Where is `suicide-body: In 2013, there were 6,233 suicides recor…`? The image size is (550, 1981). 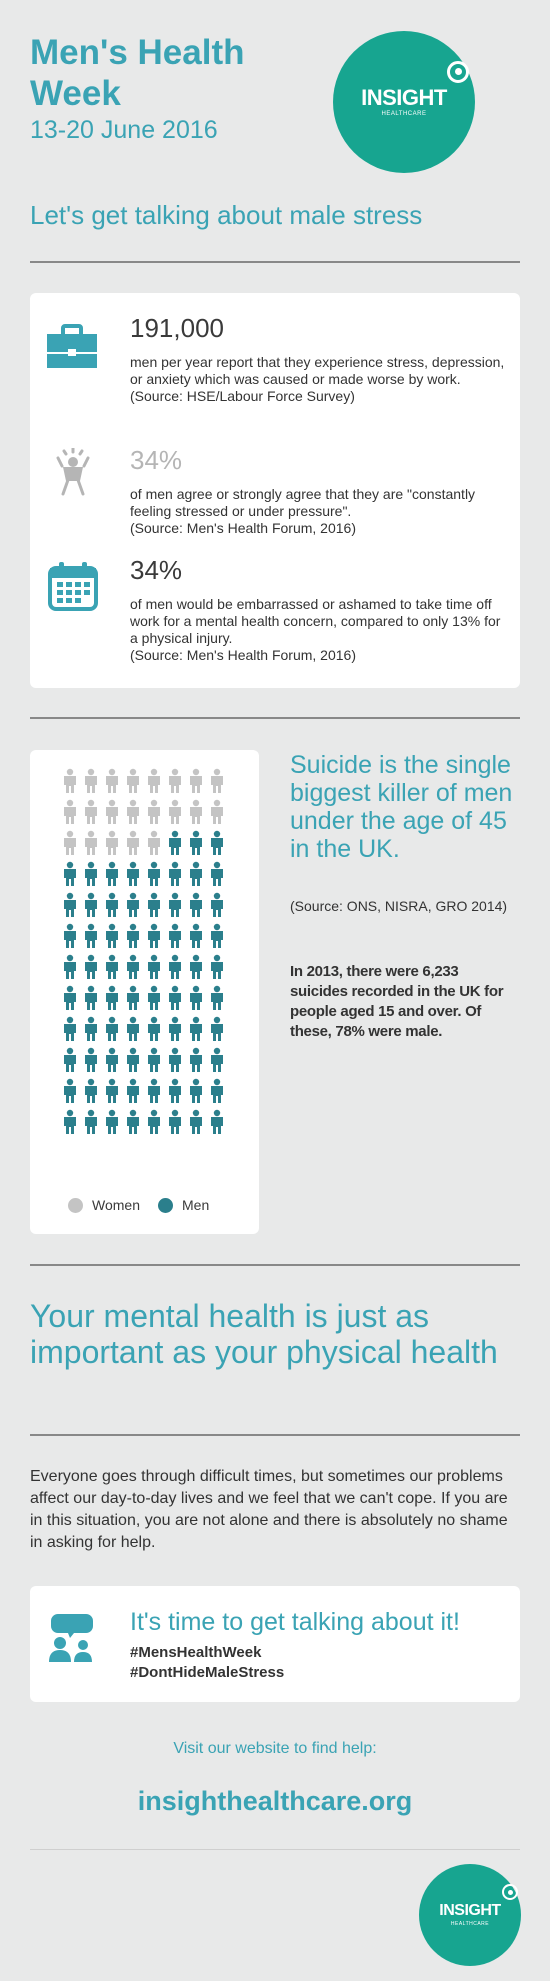 suicide-body: In 2013, there were 6,233 suicides recor… is located at coordinates (397, 1001).